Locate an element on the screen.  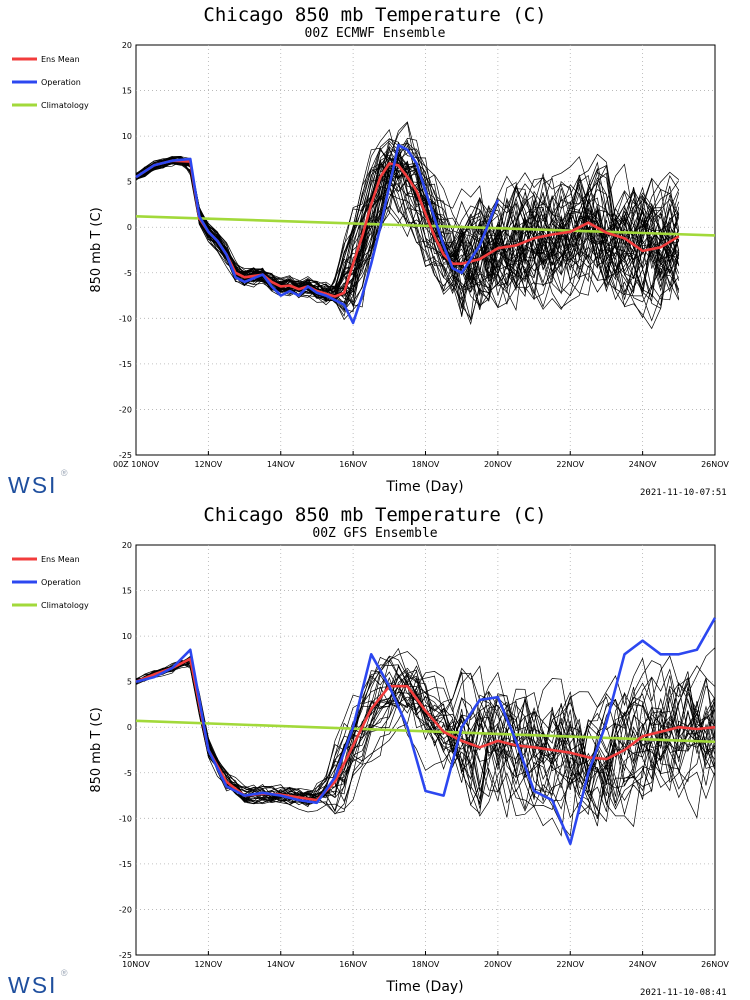
operation-line is located at coordinates (317, 234).